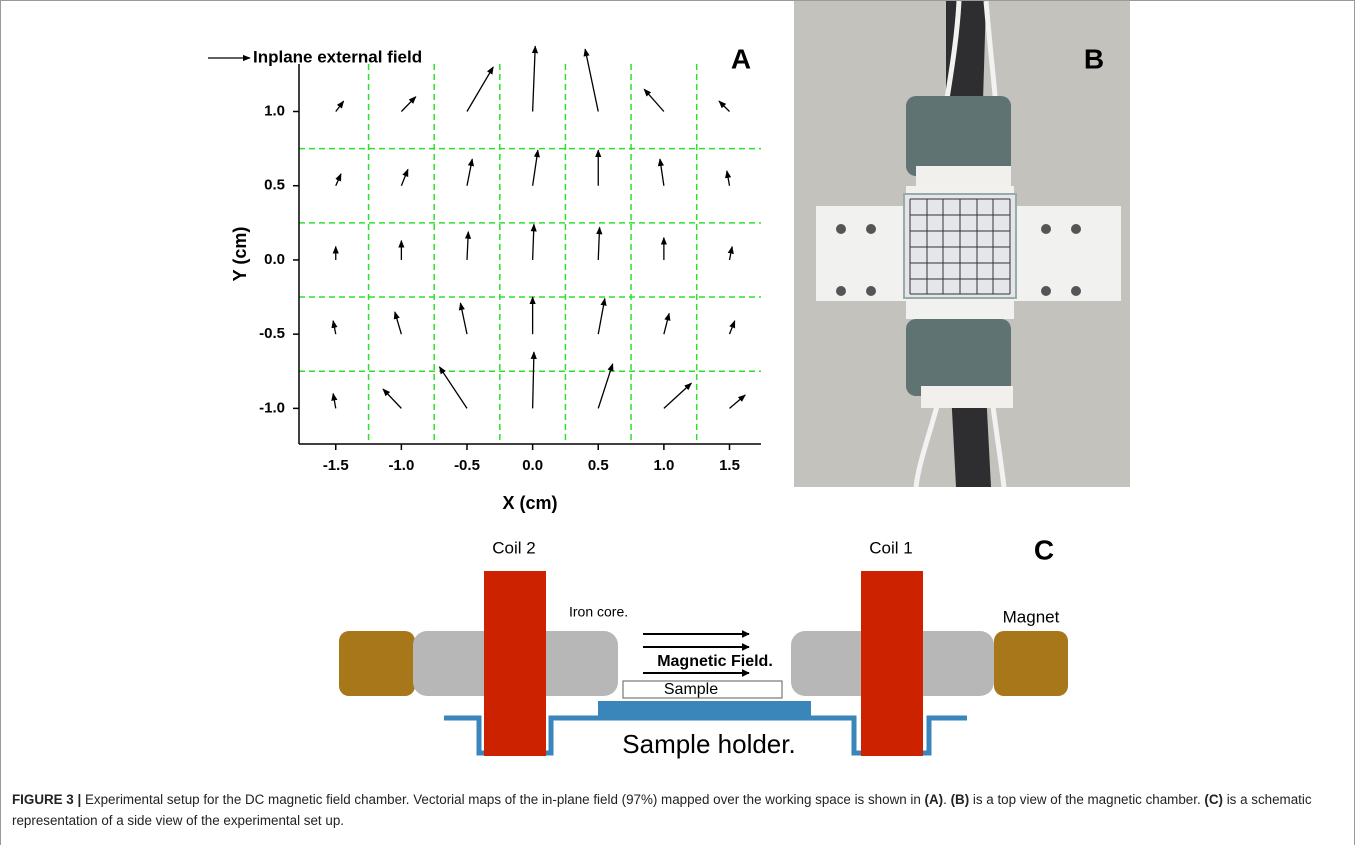 This screenshot has height=845, width=1355. I want to click on x-tick-label: 1.5, so click(729, 465).